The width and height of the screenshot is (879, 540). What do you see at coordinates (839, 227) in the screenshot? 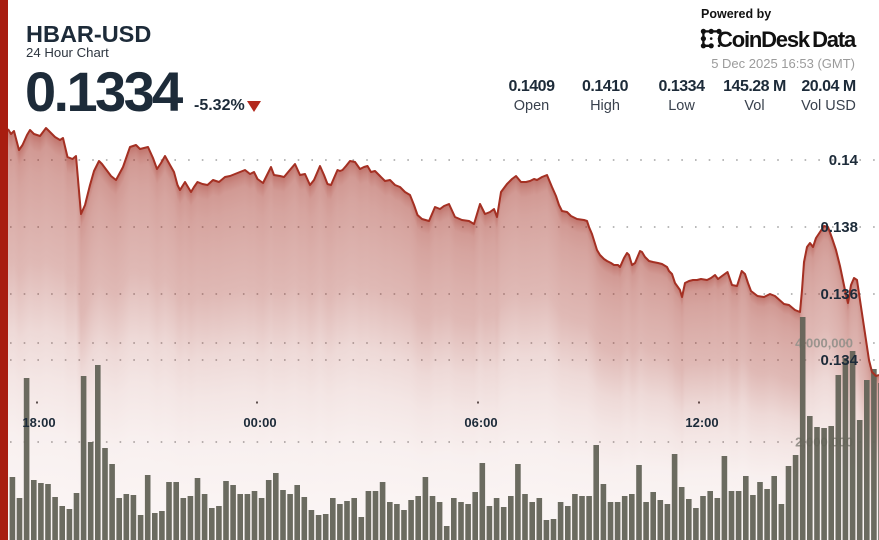
I see `svg-text: 0.138` at bounding box center [839, 227].